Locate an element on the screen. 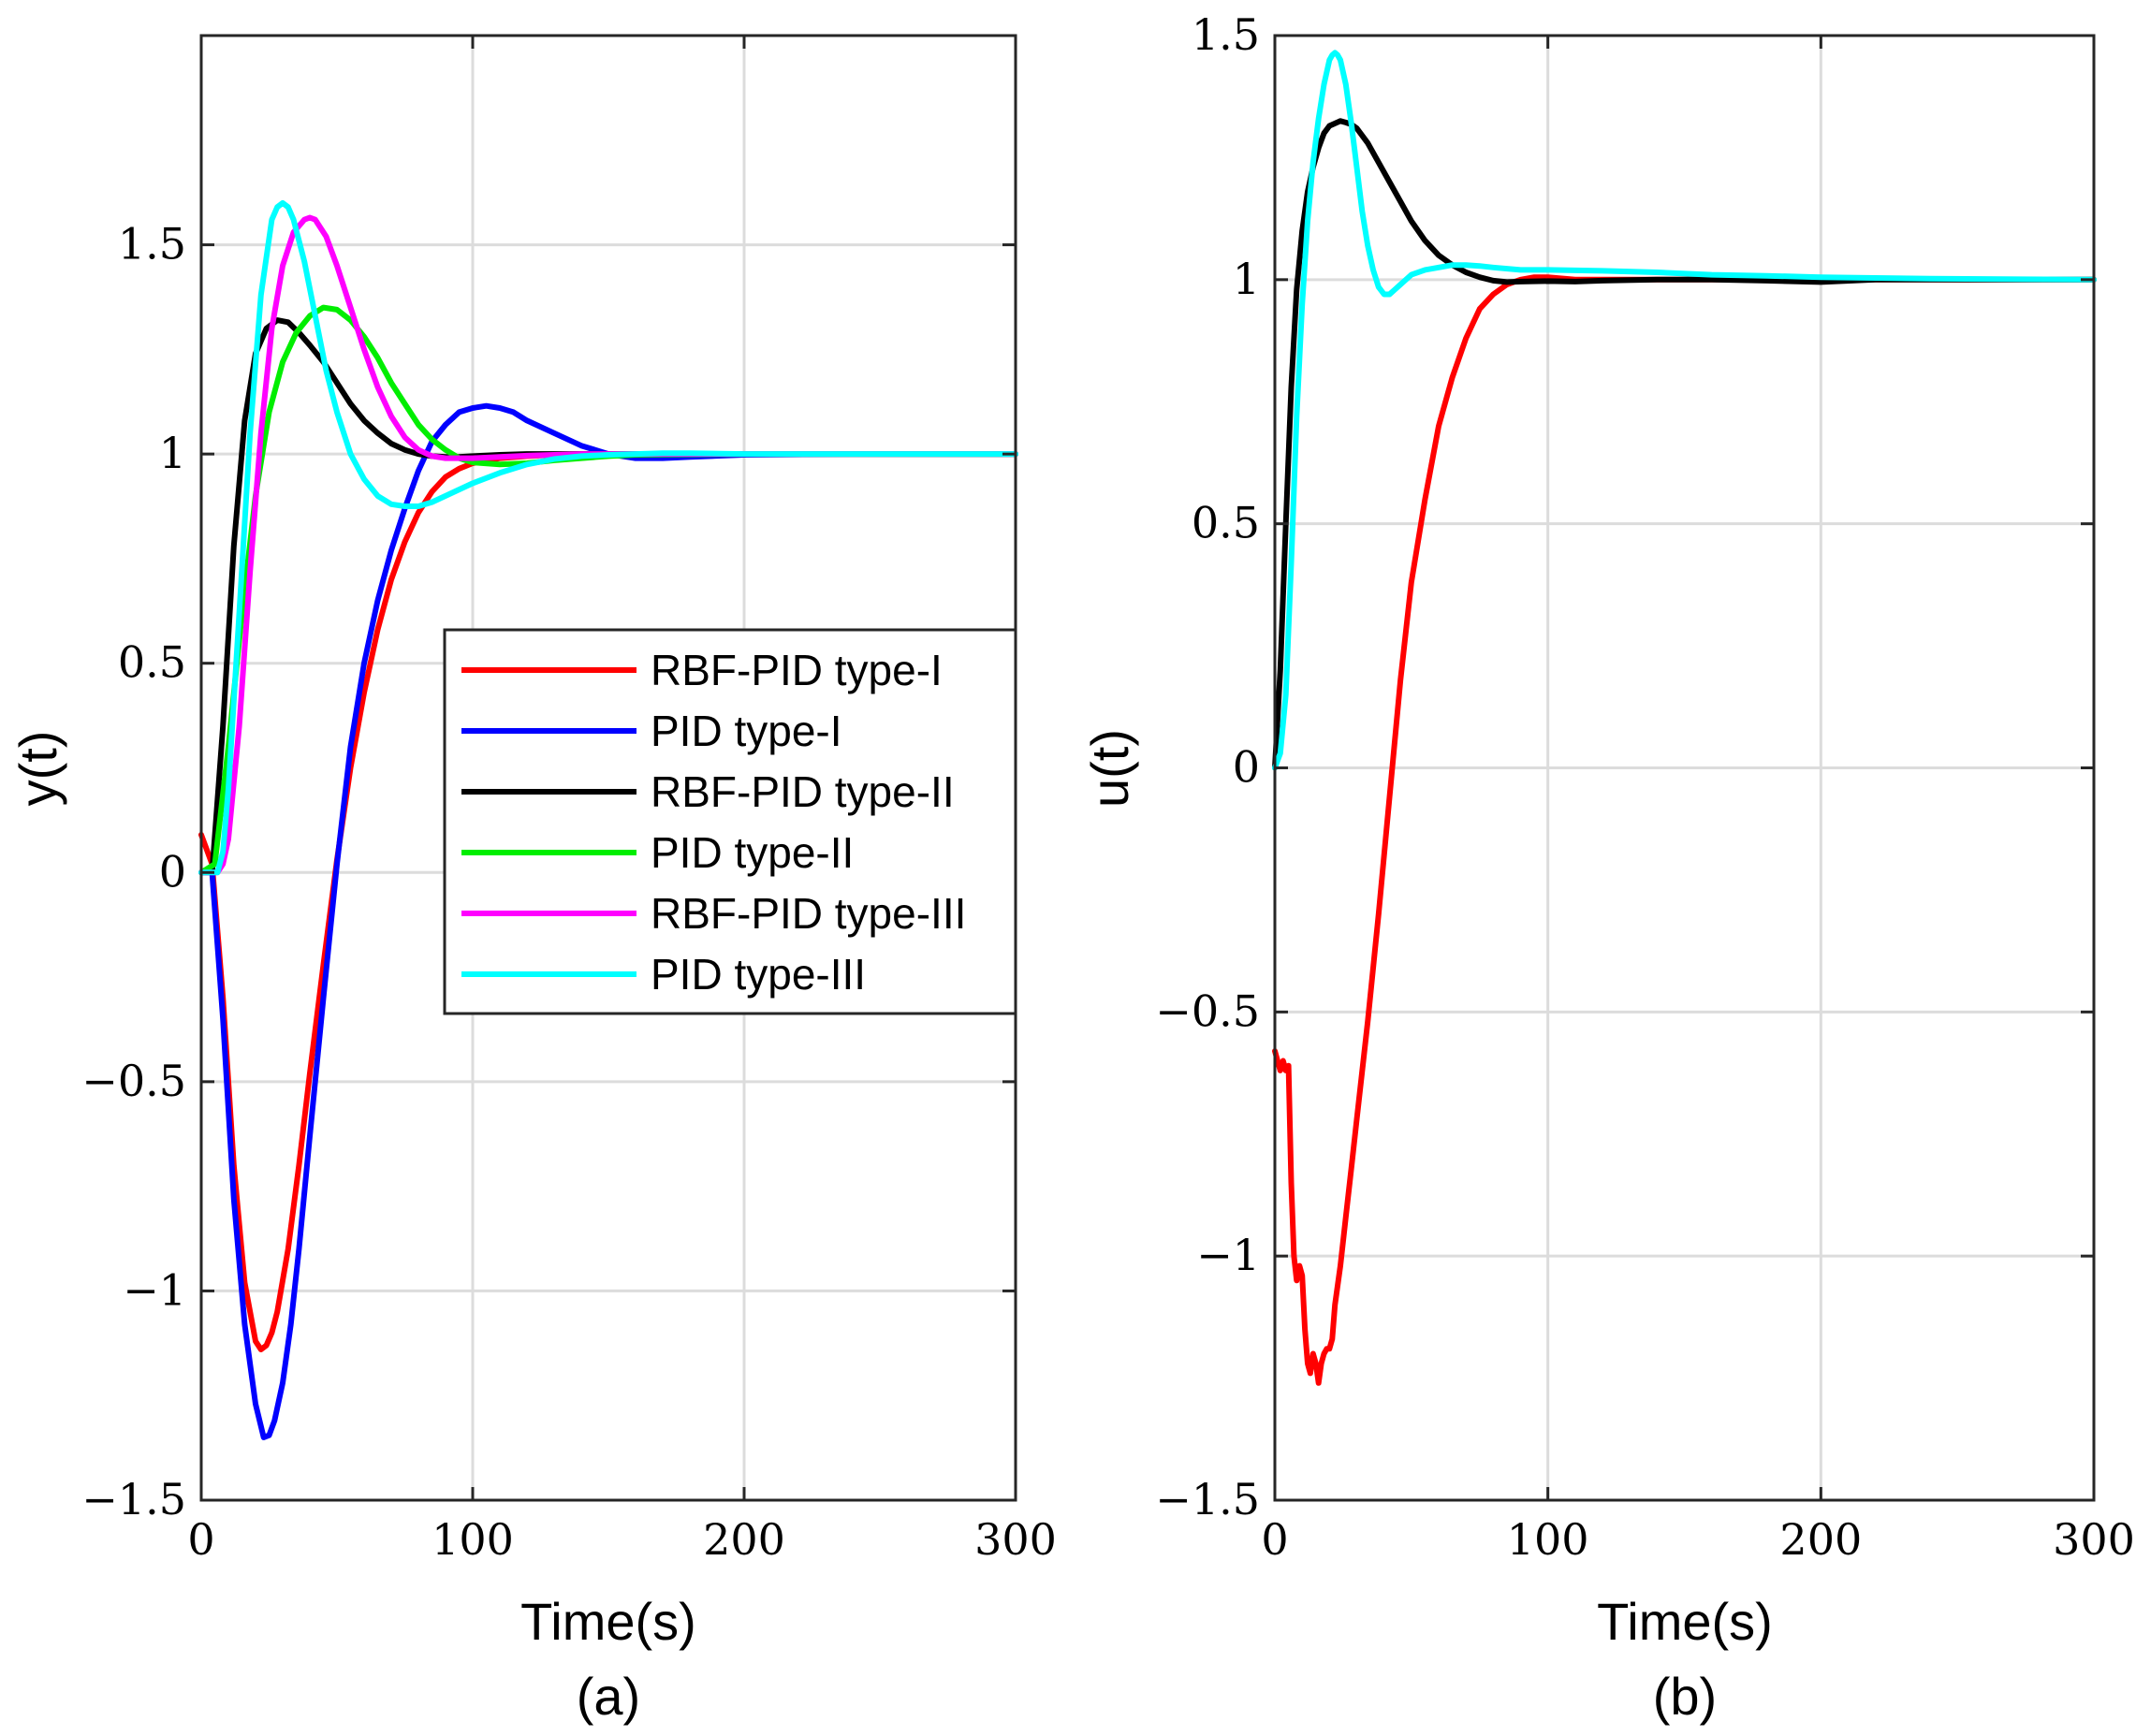 The width and height of the screenshot is (2136, 1736). x-tick-label-b: 200 is located at coordinates (1820, 1539).